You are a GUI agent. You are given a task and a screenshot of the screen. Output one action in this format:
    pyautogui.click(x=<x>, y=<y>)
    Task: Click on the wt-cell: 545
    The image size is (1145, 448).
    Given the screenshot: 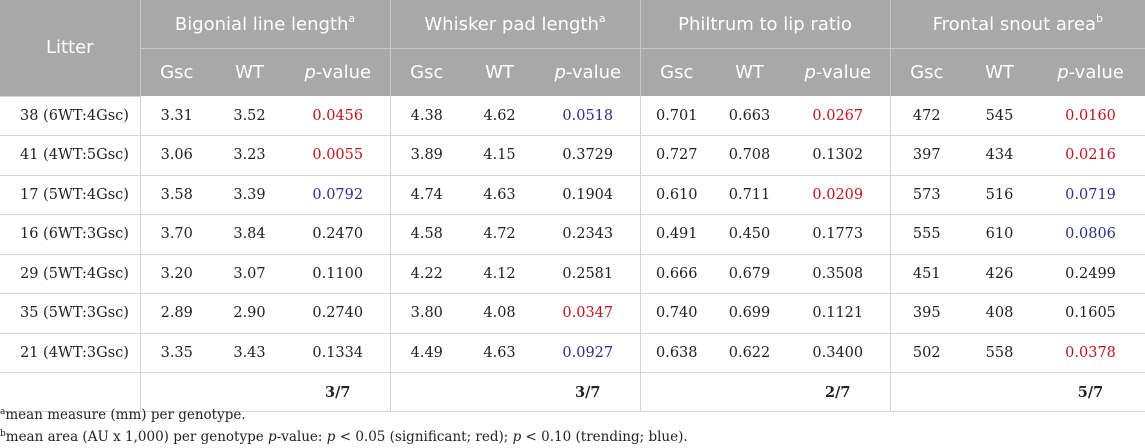 What is the action you would take?
    pyautogui.click(x=1000, y=116)
    